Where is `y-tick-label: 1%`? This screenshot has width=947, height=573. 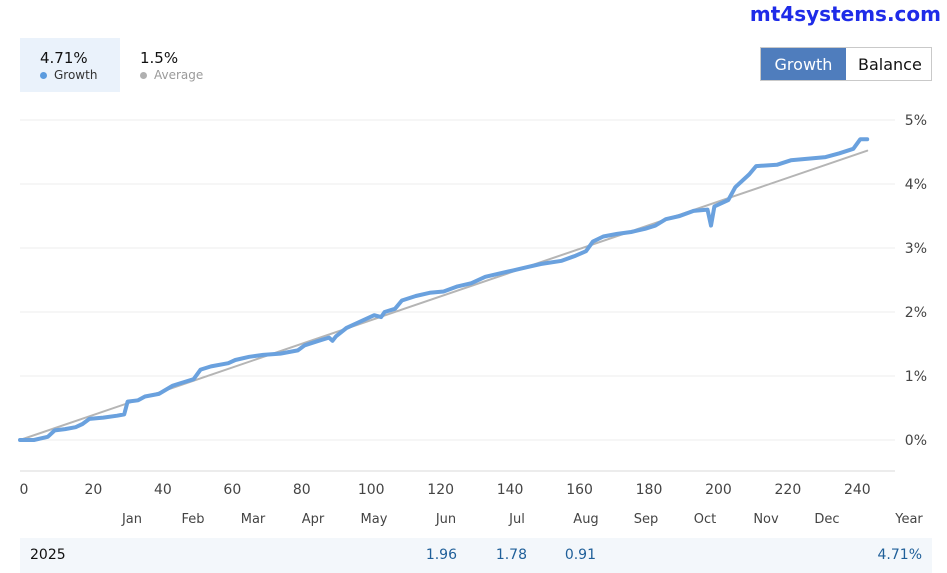
y-tick-label: 1% is located at coordinates (916, 377).